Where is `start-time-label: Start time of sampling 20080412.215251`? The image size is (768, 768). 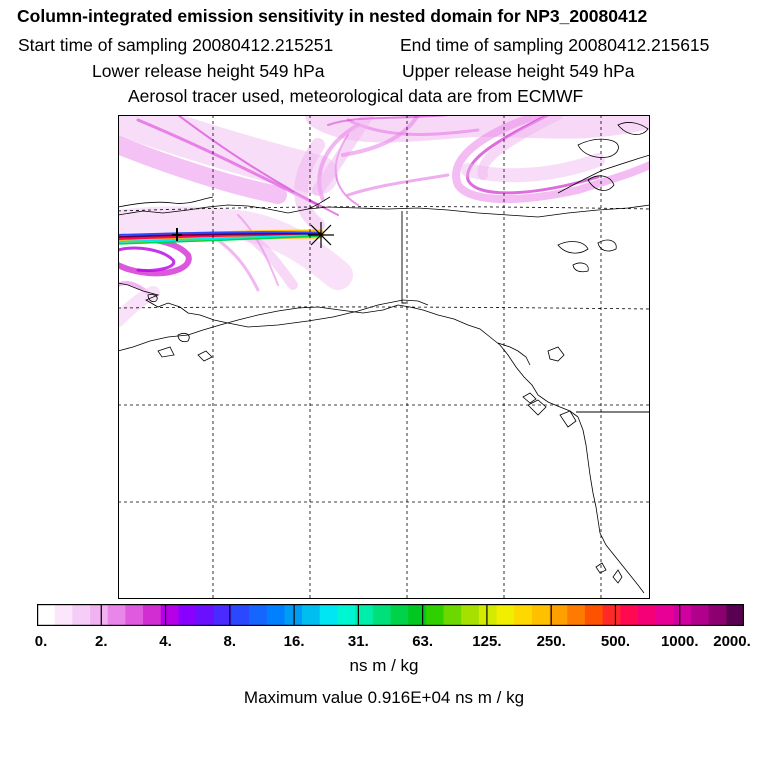
start-time-label: Start time of sampling 20080412.215251 is located at coordinates (176, 45).